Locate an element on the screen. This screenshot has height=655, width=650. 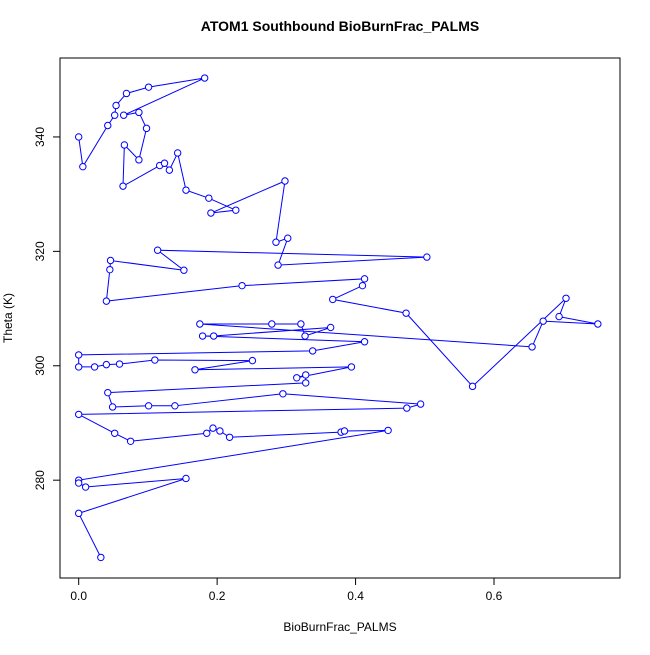
y-axis-label: Theta (K) is located at coordinates (8, 318).